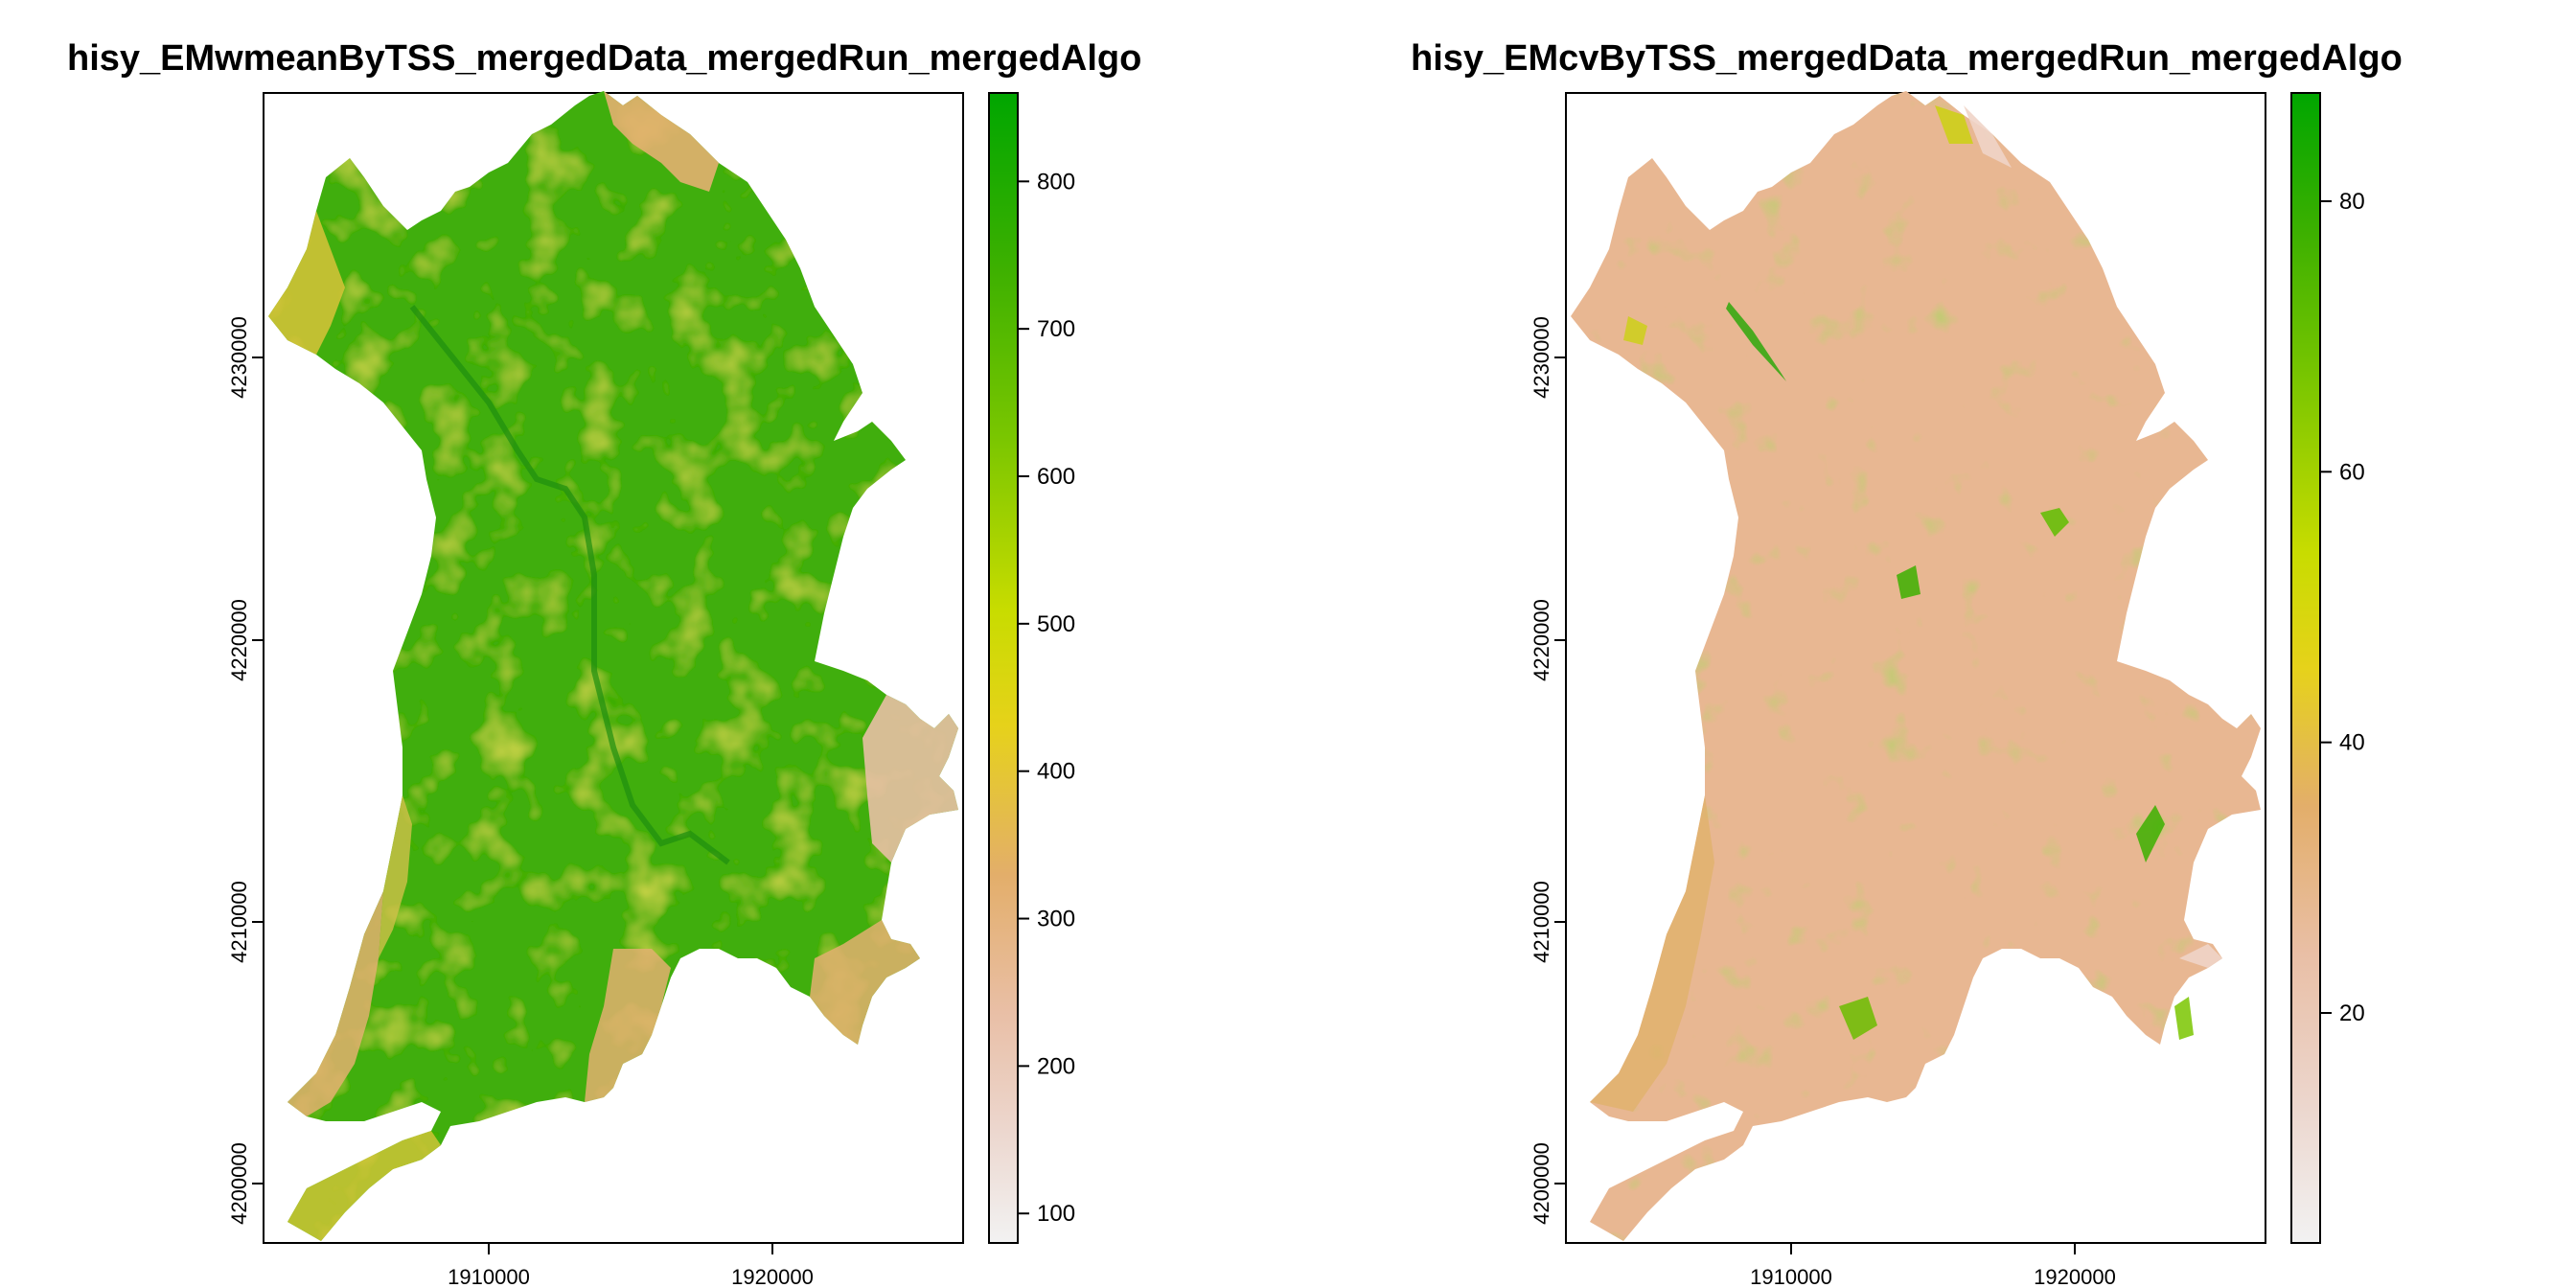  I want to click on color-legend: 20 40 60 80, so click(2327, 668).